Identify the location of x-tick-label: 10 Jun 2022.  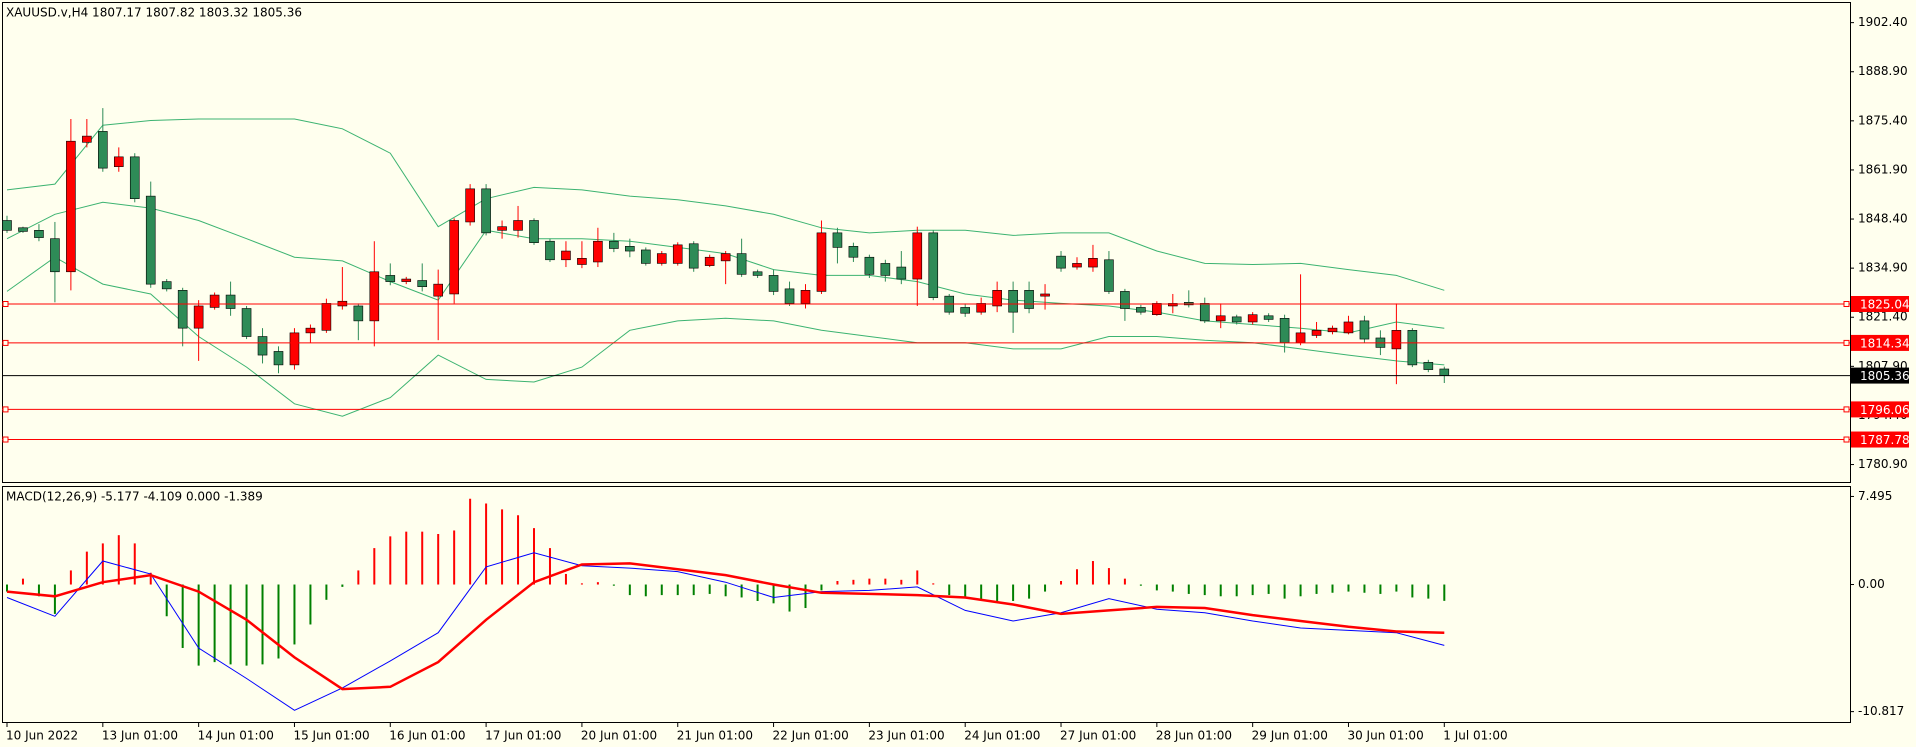
(42, 736).